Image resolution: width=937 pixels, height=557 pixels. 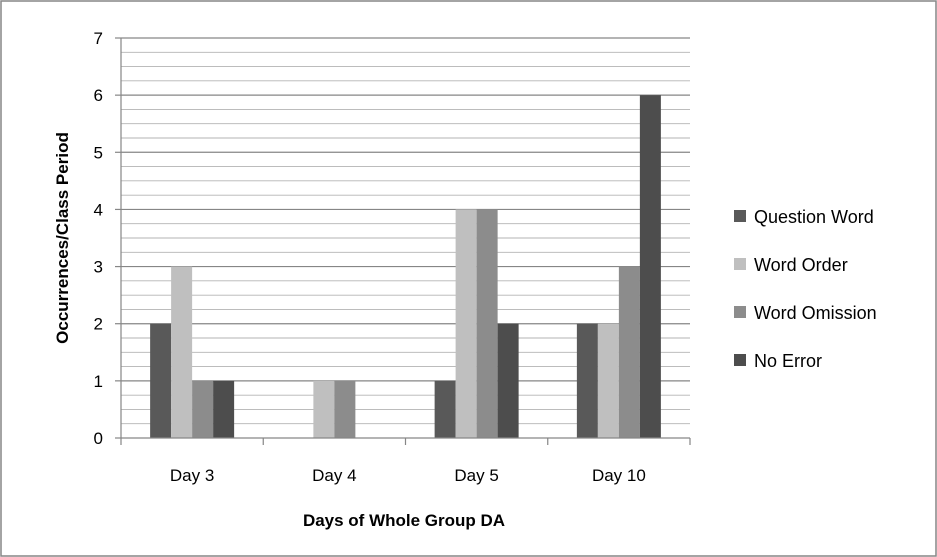 What do you see at coordinates (814, 217) in the screenshot?
I see `legend-label: Question Word` at bounding box center [814, 217].